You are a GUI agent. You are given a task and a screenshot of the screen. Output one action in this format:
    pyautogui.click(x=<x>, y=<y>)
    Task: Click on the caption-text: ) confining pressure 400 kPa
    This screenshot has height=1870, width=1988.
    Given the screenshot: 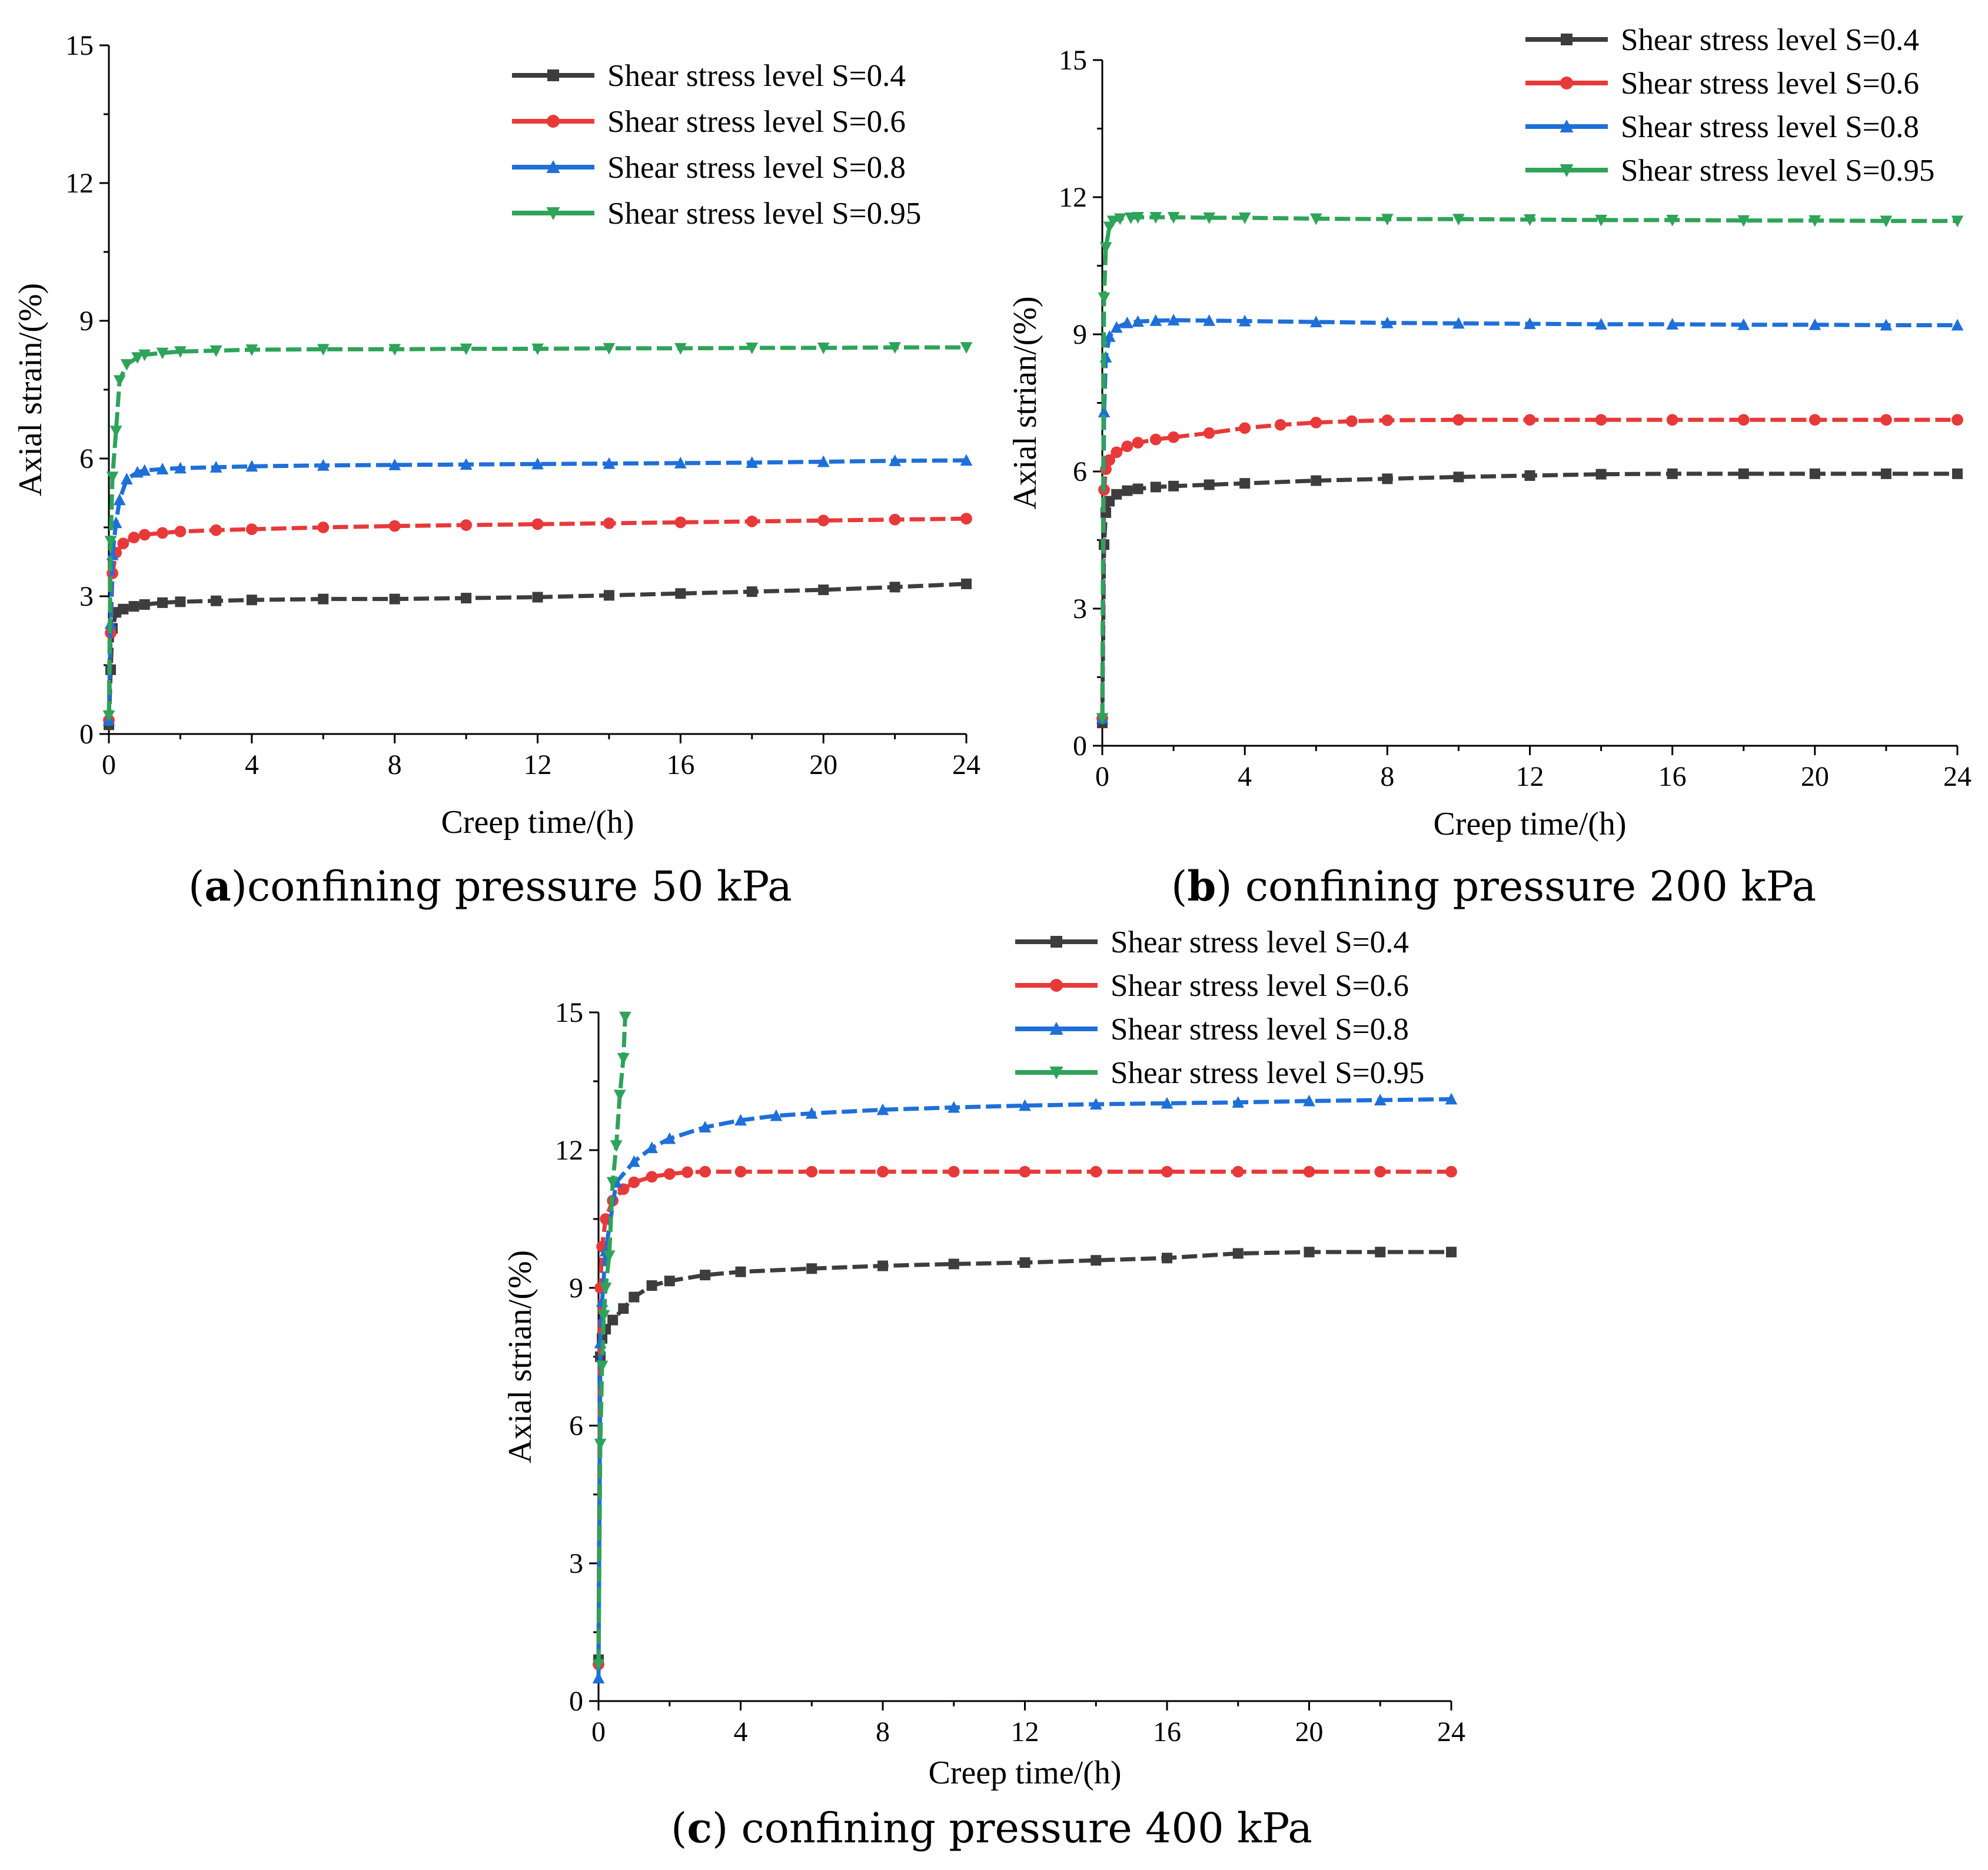 What is the action you would take?
    pyautogui.click(x=1012, y=1828)
    